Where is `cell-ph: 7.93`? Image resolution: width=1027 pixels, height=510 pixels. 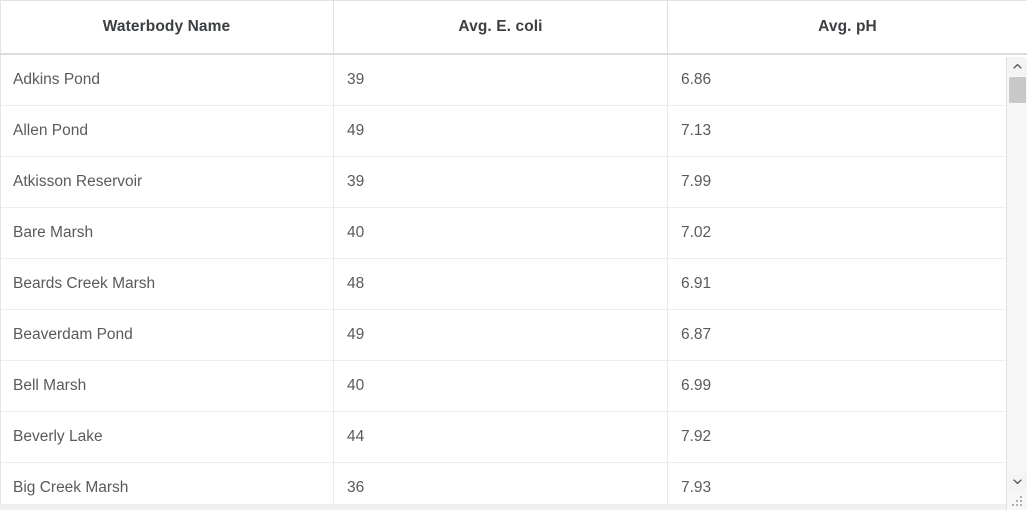 cell-ph: 7.93 is located at coordinates (696, 487).